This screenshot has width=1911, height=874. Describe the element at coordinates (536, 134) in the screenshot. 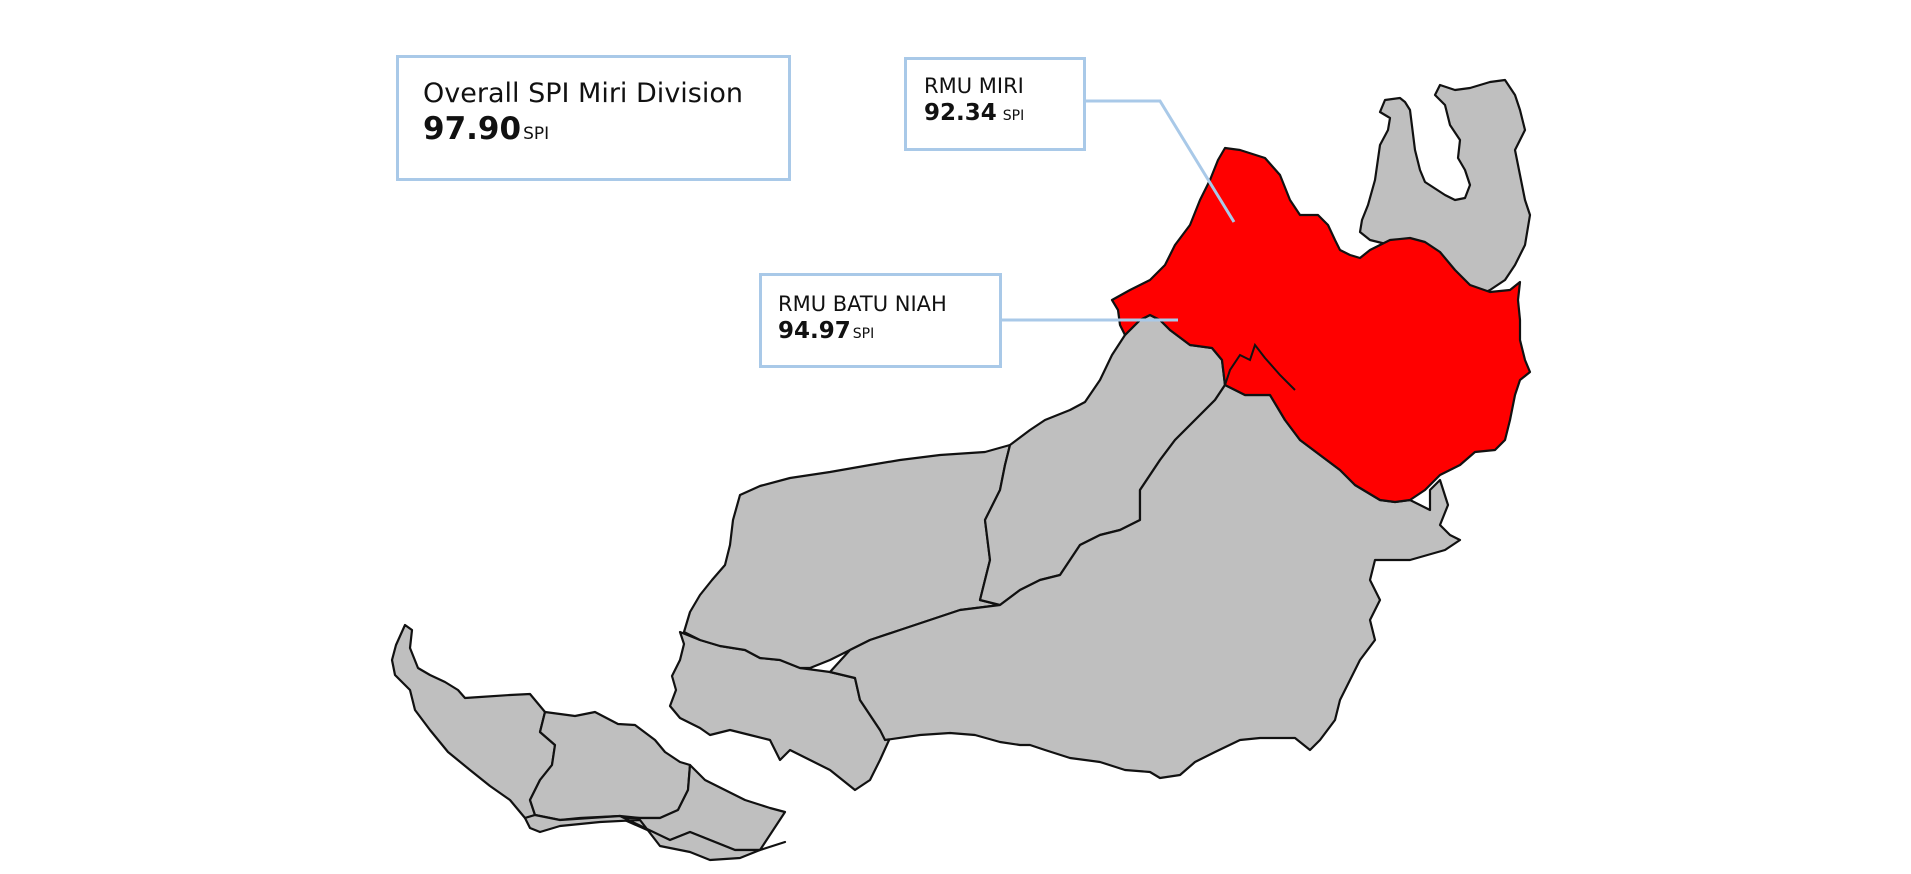

I see `overall-spi-unit: SPI` at that location.